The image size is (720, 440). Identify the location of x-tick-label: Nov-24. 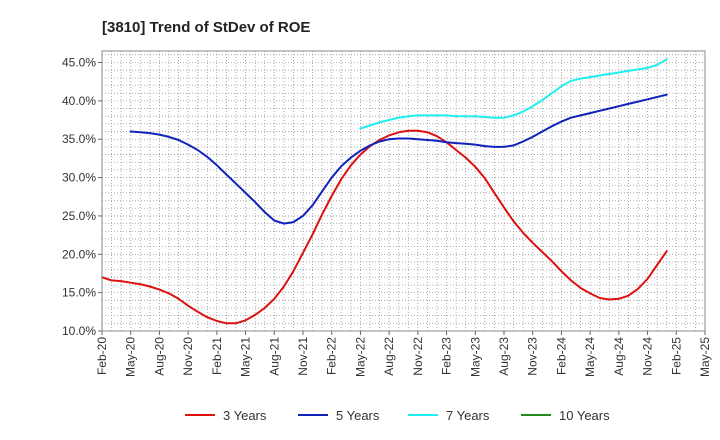
(648, 356).